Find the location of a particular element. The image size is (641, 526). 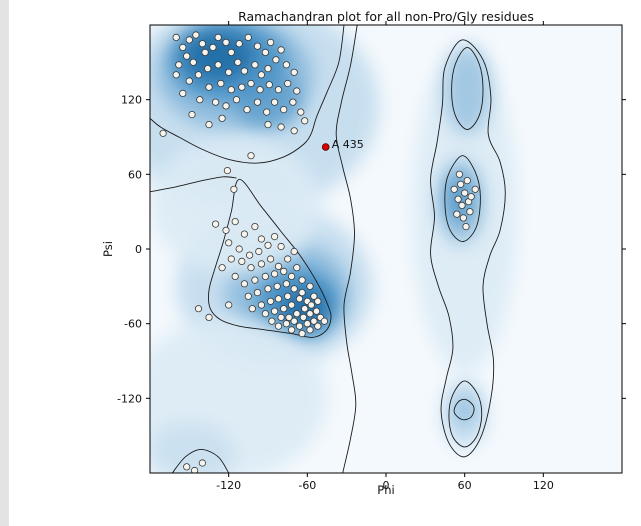

highlight-label: A 435 is located at coordinates (348, 144).